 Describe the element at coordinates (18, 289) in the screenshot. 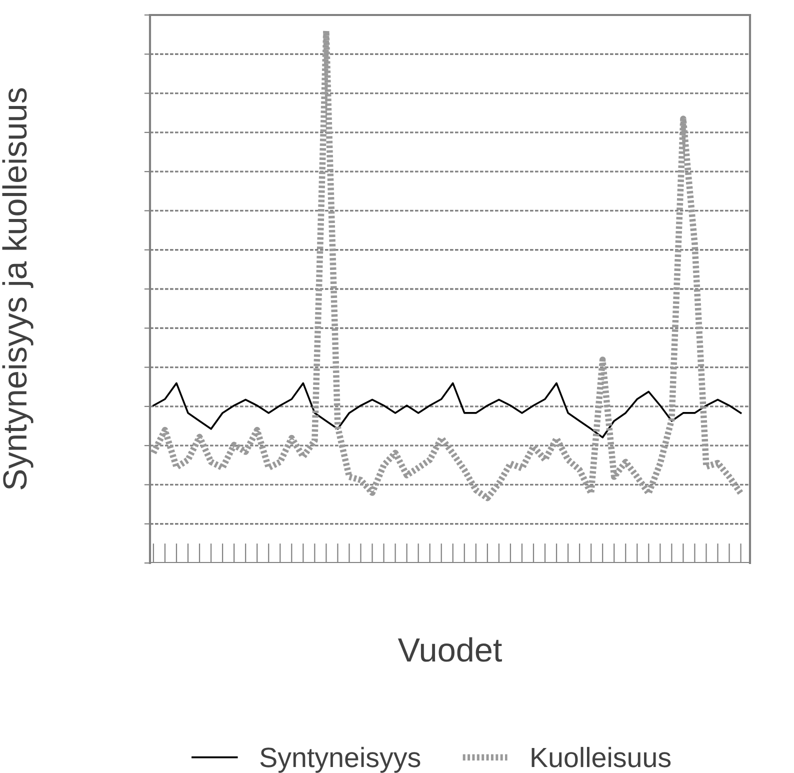

I see `y-axis-title: Syntyneisyys ja kuolleisuus` at that location.